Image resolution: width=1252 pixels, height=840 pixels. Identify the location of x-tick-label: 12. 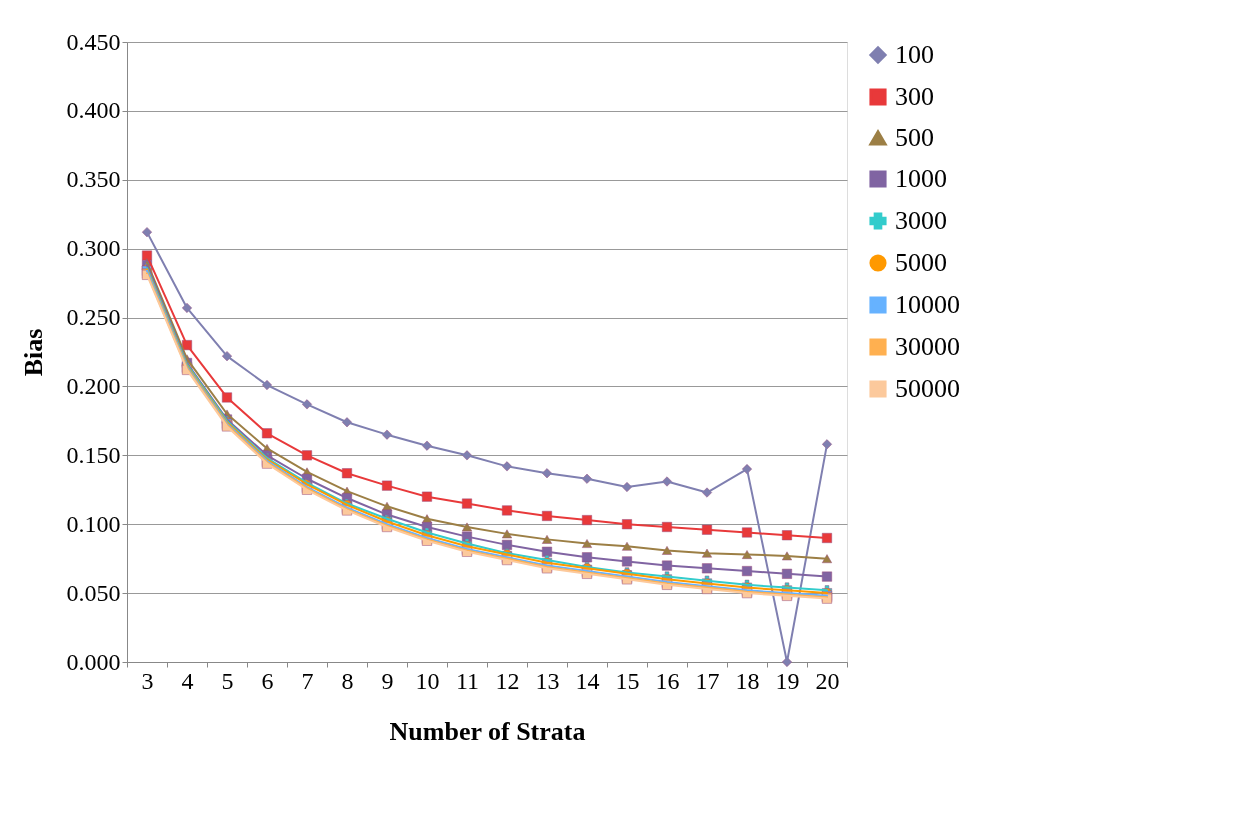
(507, 680).